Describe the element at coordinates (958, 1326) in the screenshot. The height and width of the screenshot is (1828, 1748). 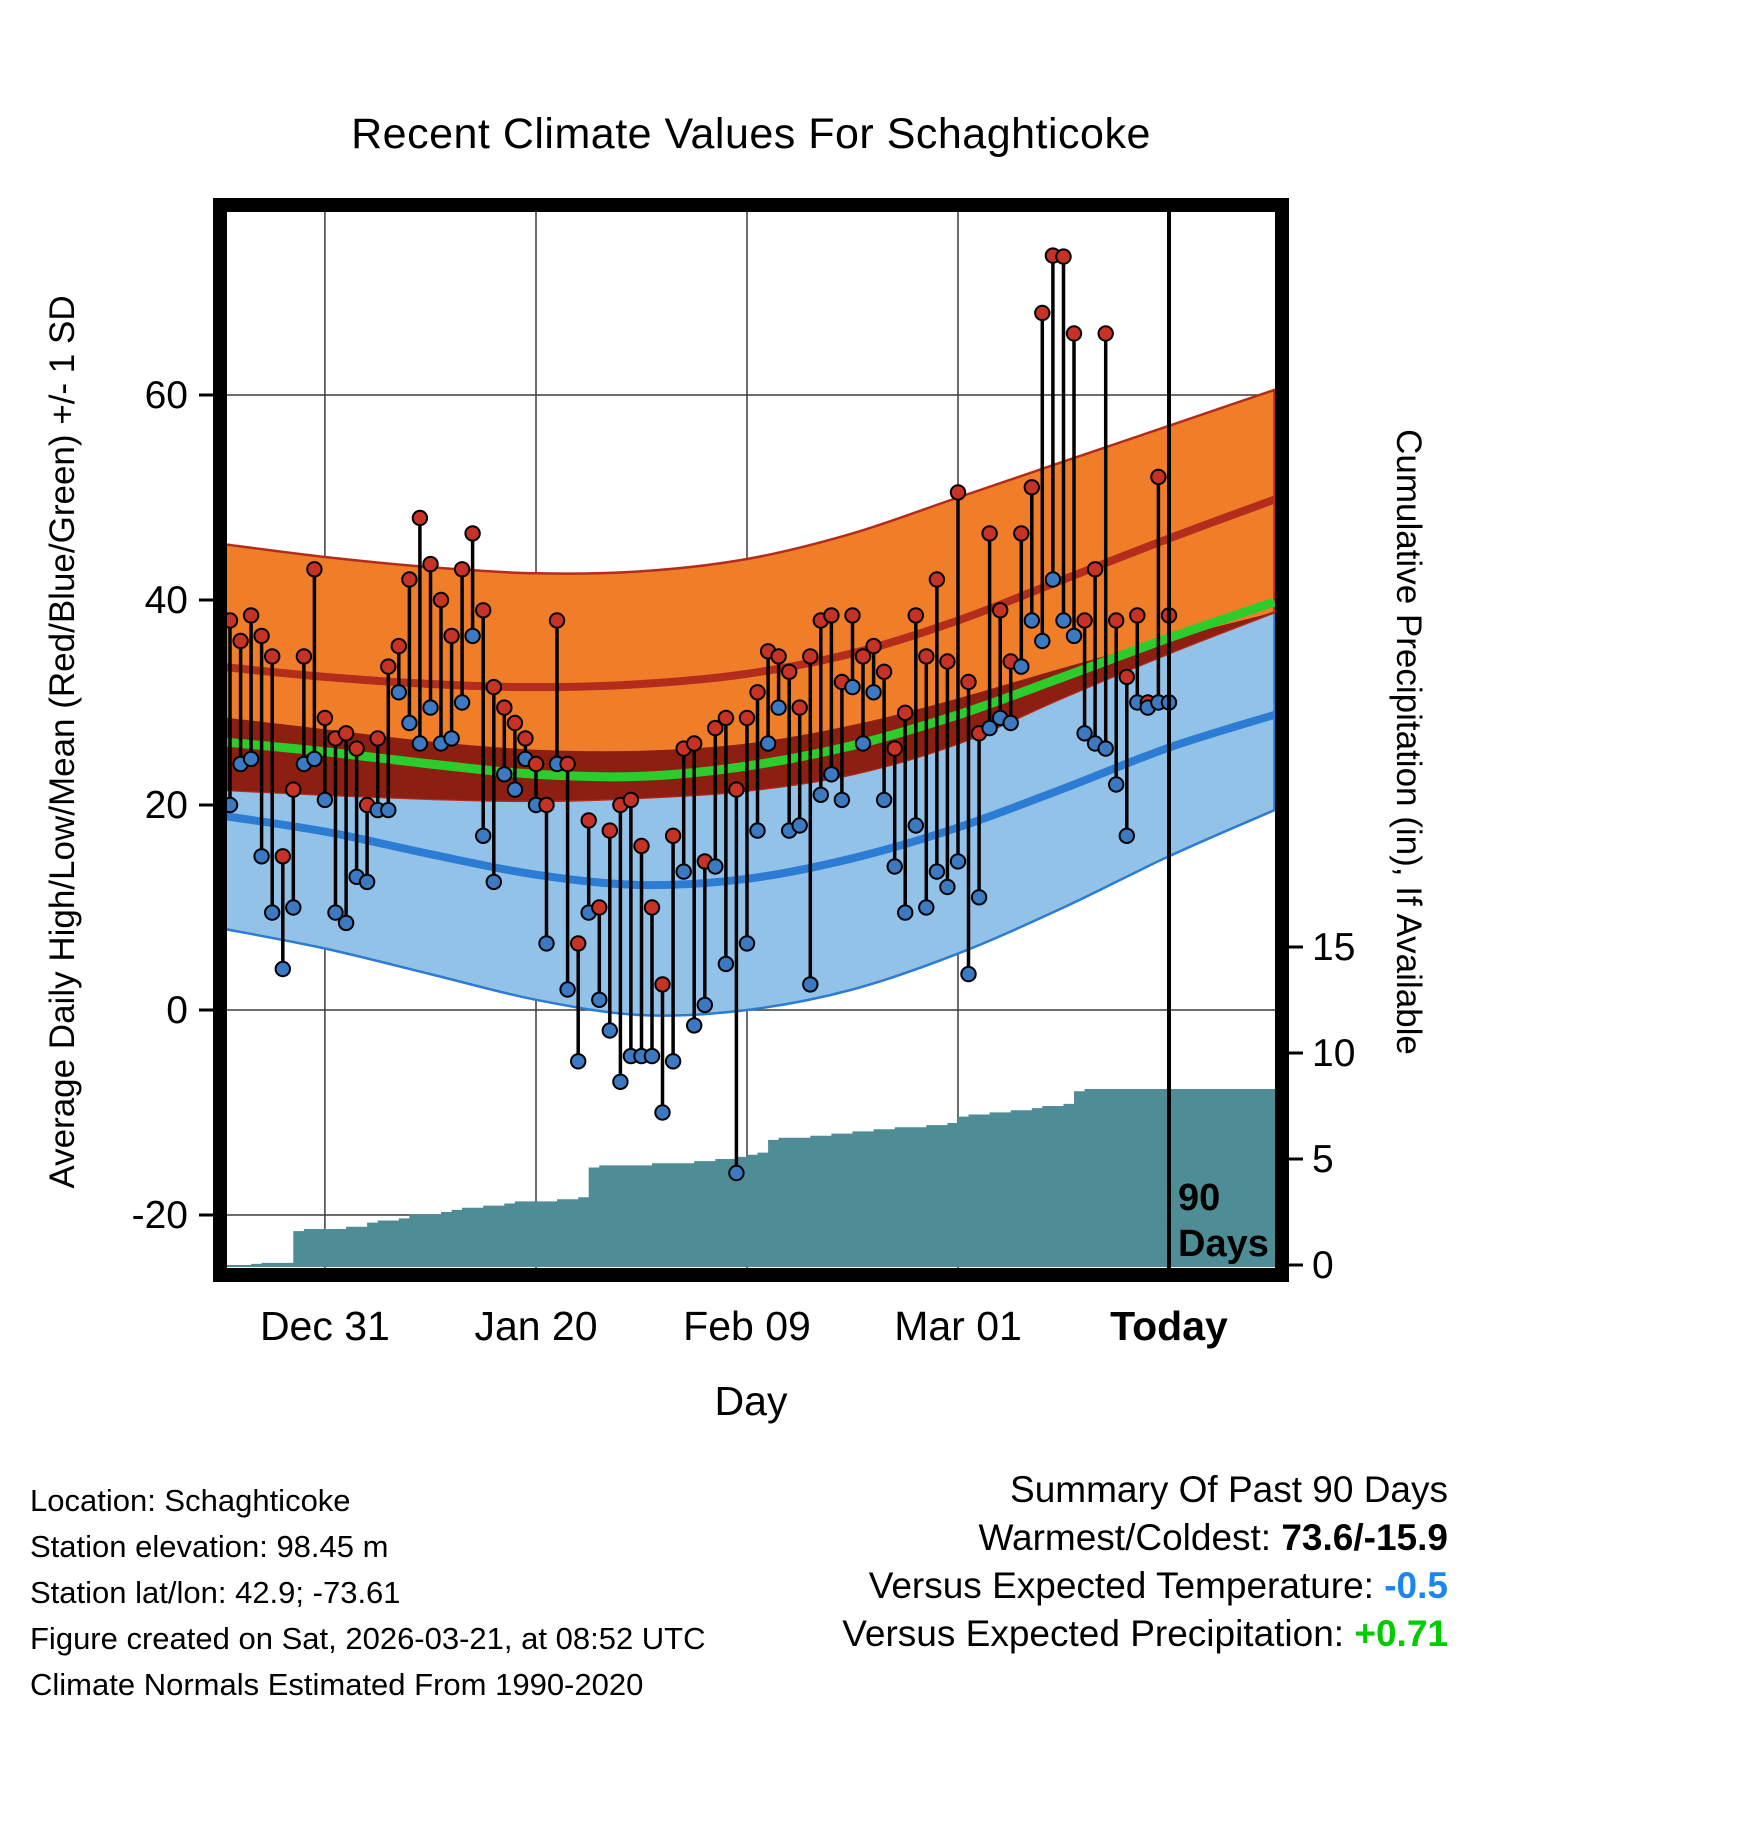
I see `x-tick-label: Mar 01` at that location.